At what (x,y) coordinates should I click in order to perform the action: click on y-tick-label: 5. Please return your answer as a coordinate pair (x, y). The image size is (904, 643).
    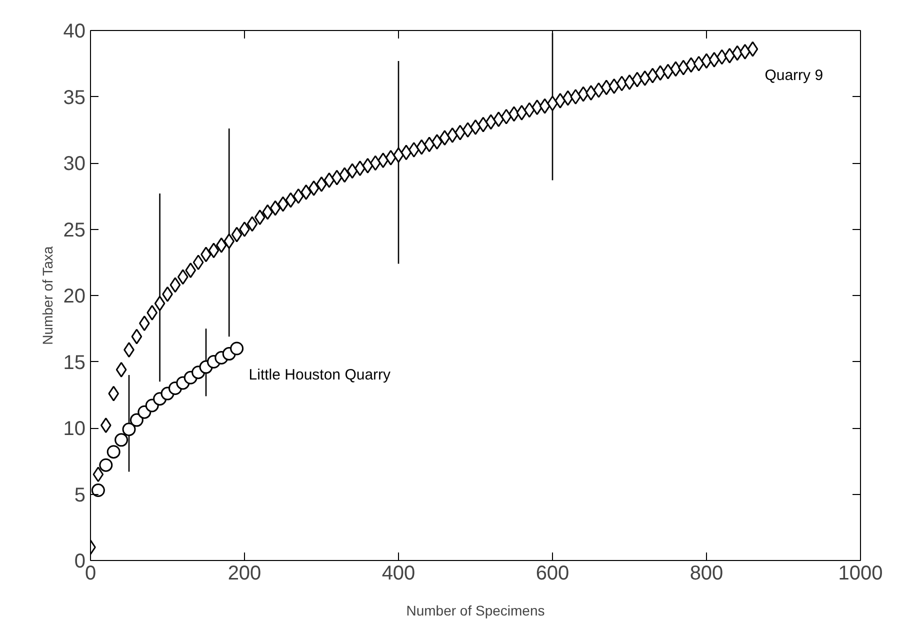
    Looking at the image, I should click on (80, 495).